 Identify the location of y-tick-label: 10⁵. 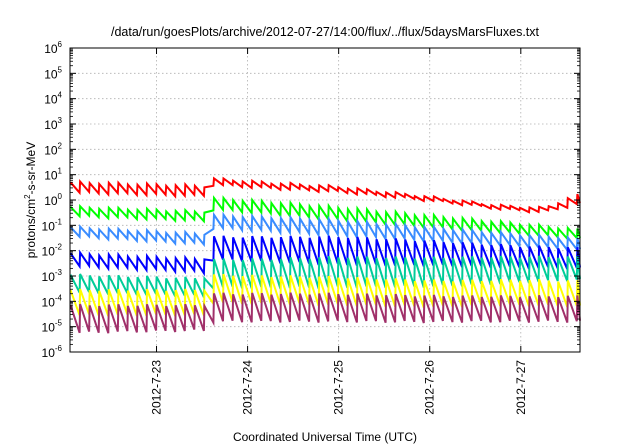
(53, 73).